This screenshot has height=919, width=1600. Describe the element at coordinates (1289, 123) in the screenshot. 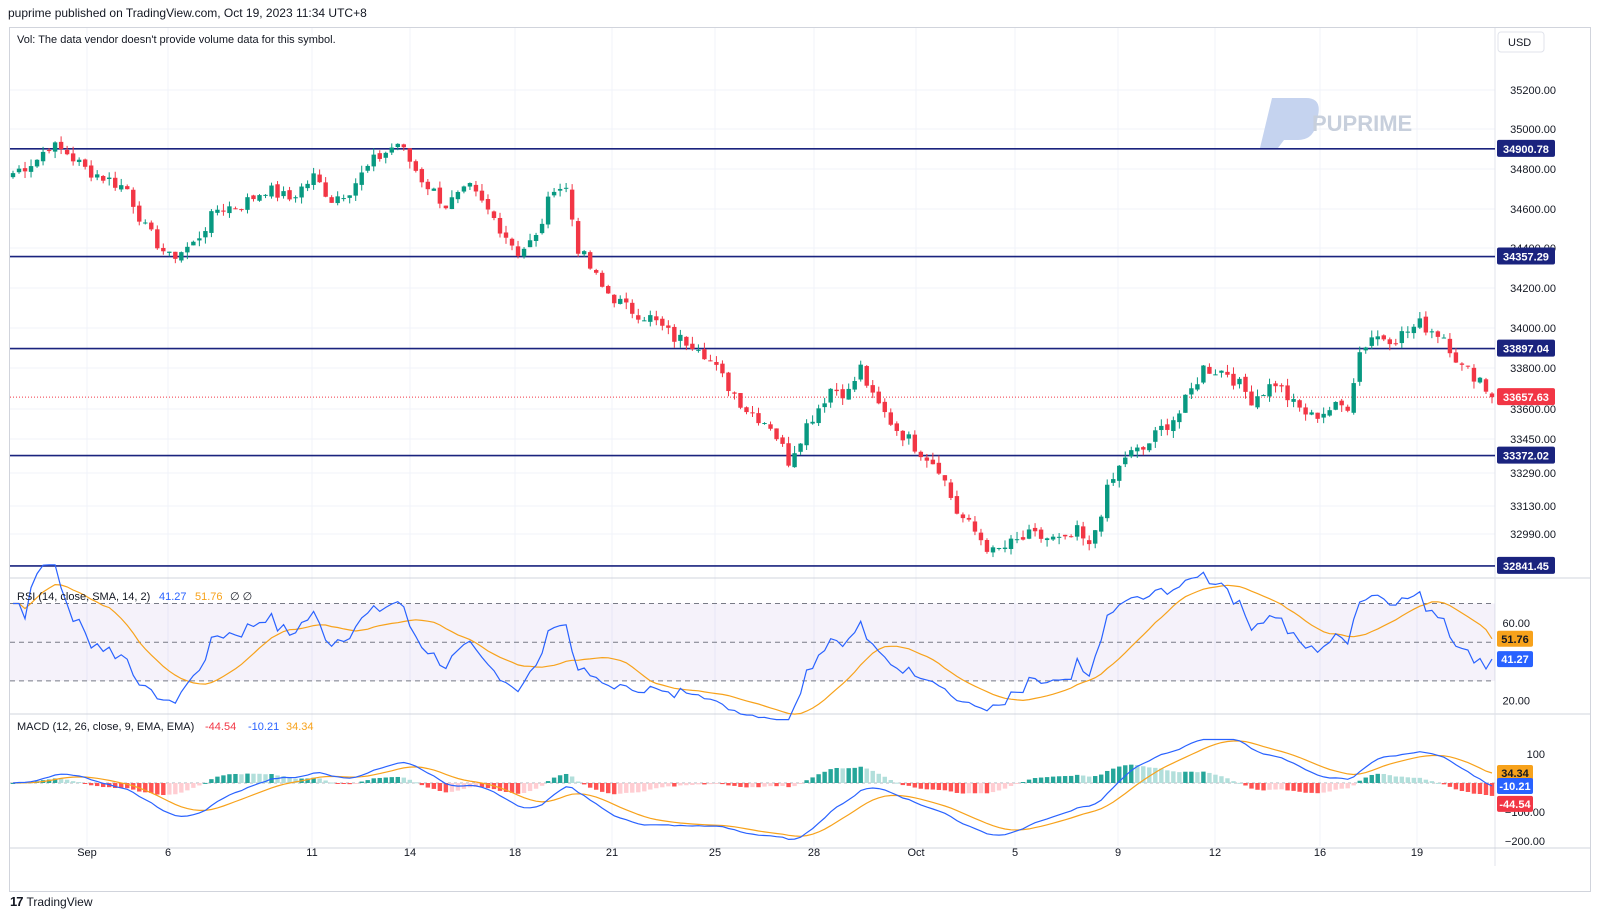

I see `puprime-mark` at that location.